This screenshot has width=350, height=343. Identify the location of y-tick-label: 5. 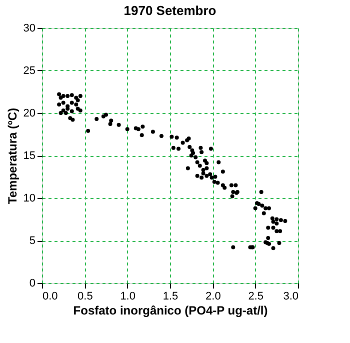
(32, 241).